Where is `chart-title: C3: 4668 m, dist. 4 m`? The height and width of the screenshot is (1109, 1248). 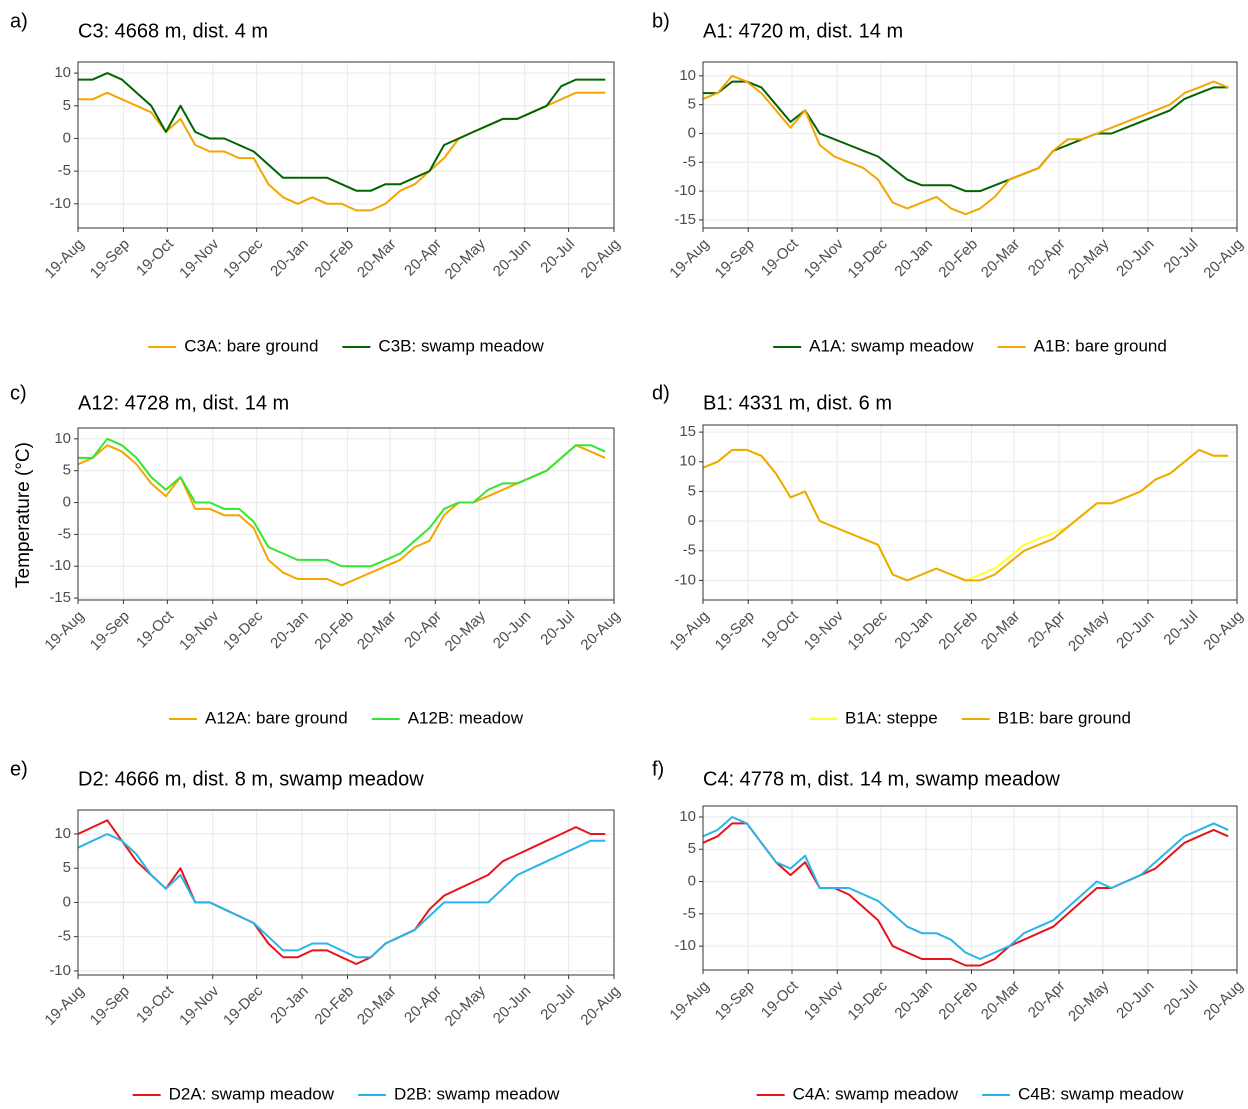
chart-title: C3: 4668 m, dist. 4 m is located at coordinates (173, 31).